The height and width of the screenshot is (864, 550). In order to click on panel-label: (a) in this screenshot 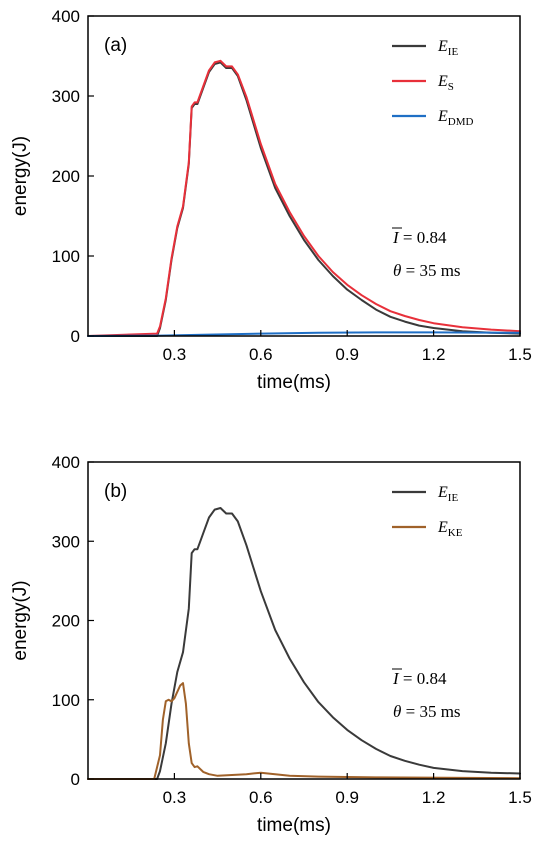, I will do `click(115, 45)`.